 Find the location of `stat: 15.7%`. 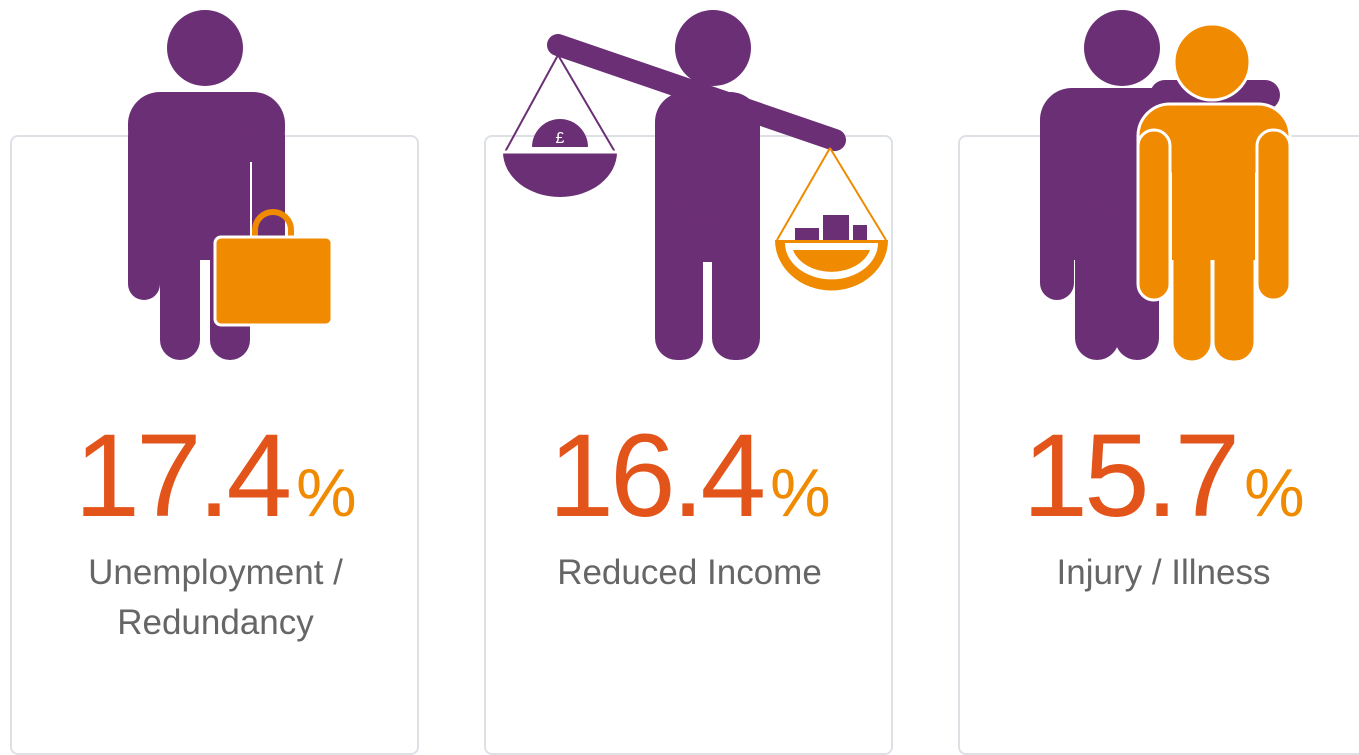

stat: 15.7% is located at coordinates (1158, 476).